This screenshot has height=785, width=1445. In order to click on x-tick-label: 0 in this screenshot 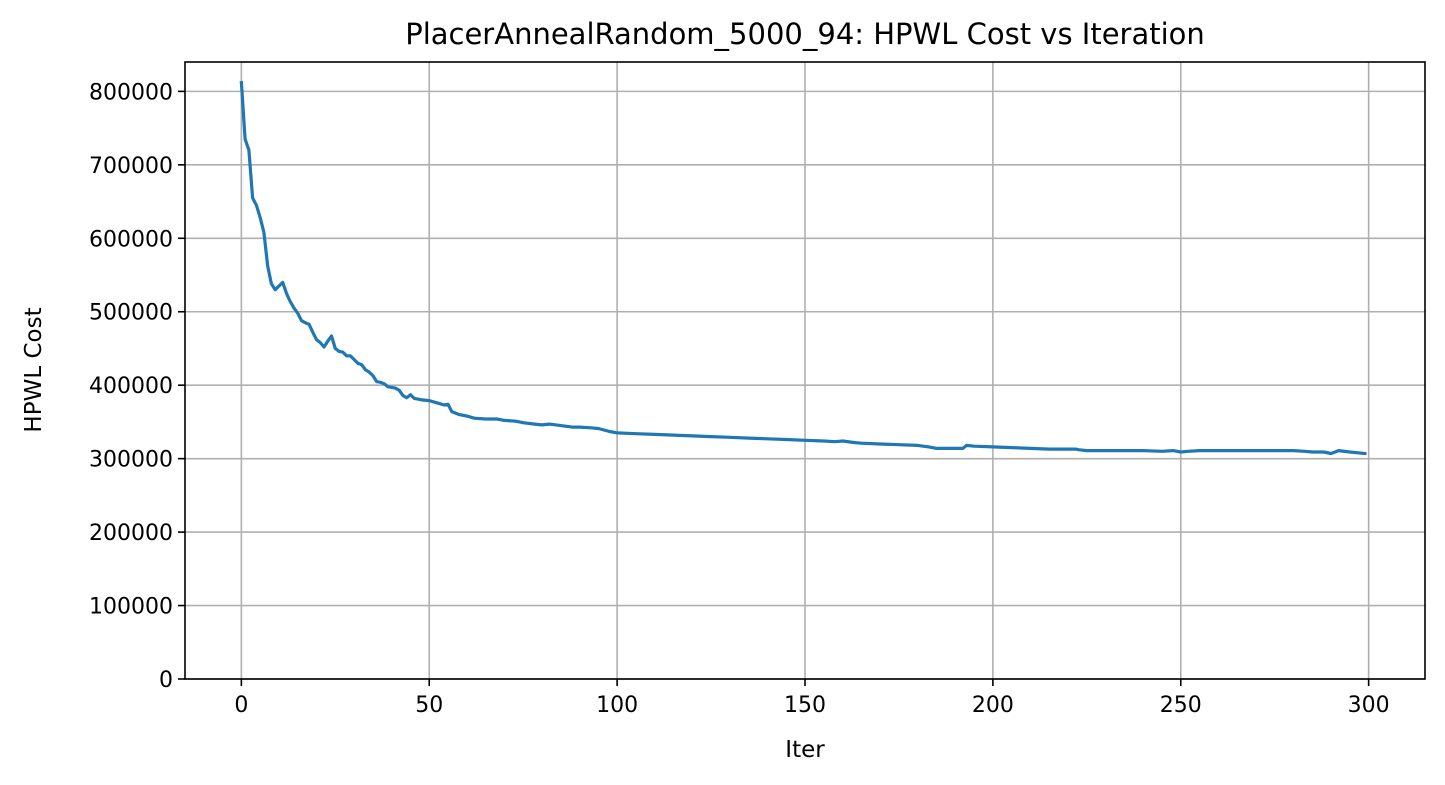, I will do `click(241, 705)`.